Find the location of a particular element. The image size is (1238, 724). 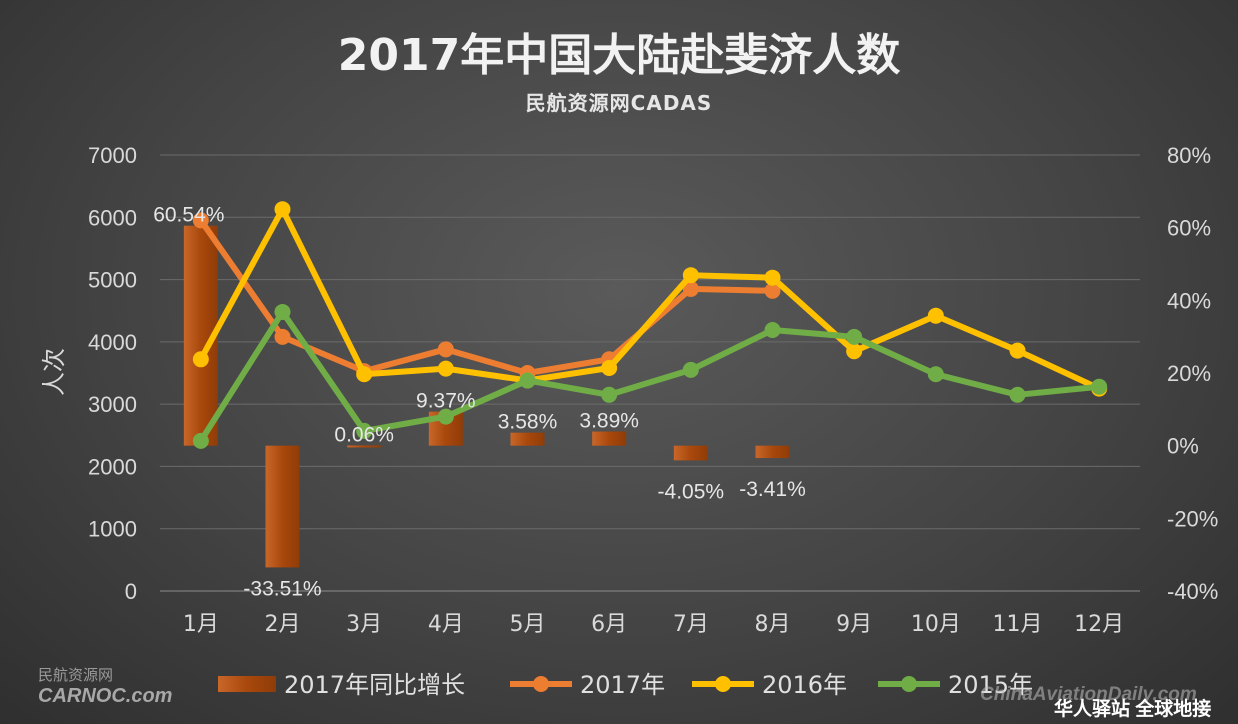

left-tick-label: 7000 is located at coordinates (112, 155).